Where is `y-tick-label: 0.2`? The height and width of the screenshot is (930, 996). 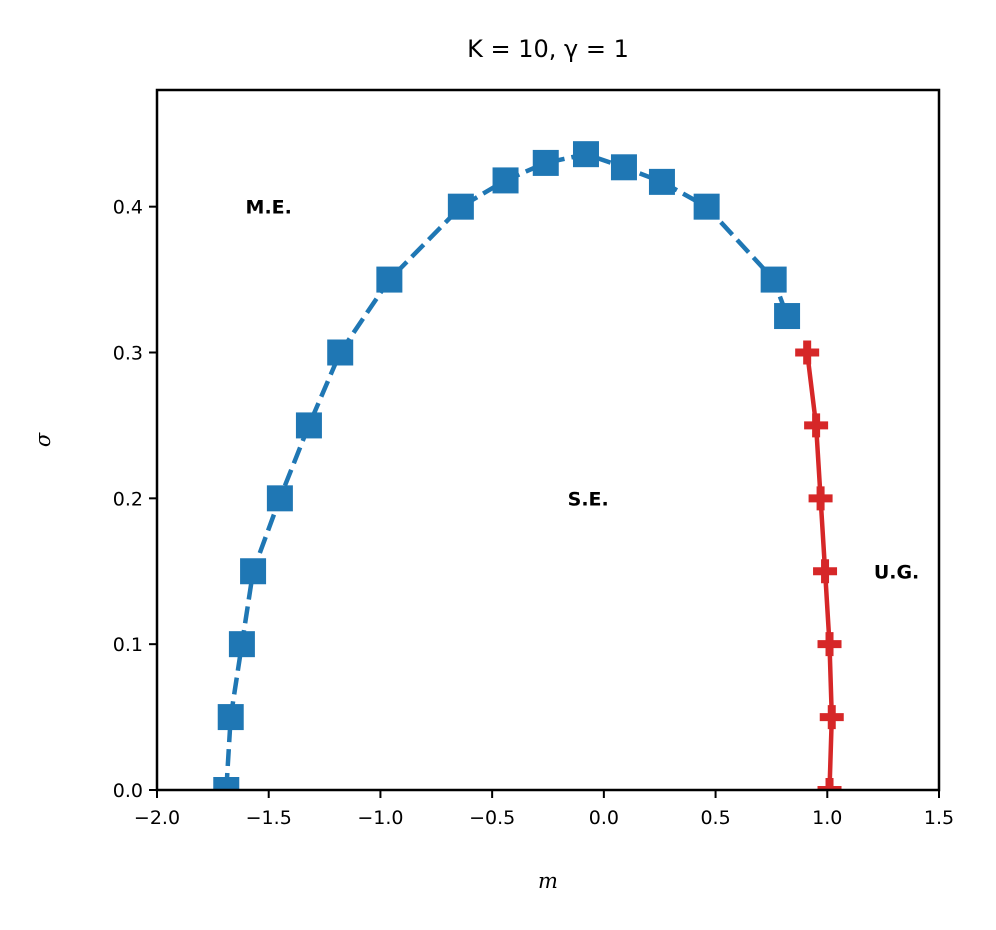
y-tick-label: 0.2 is located at coordinates (128, 499).